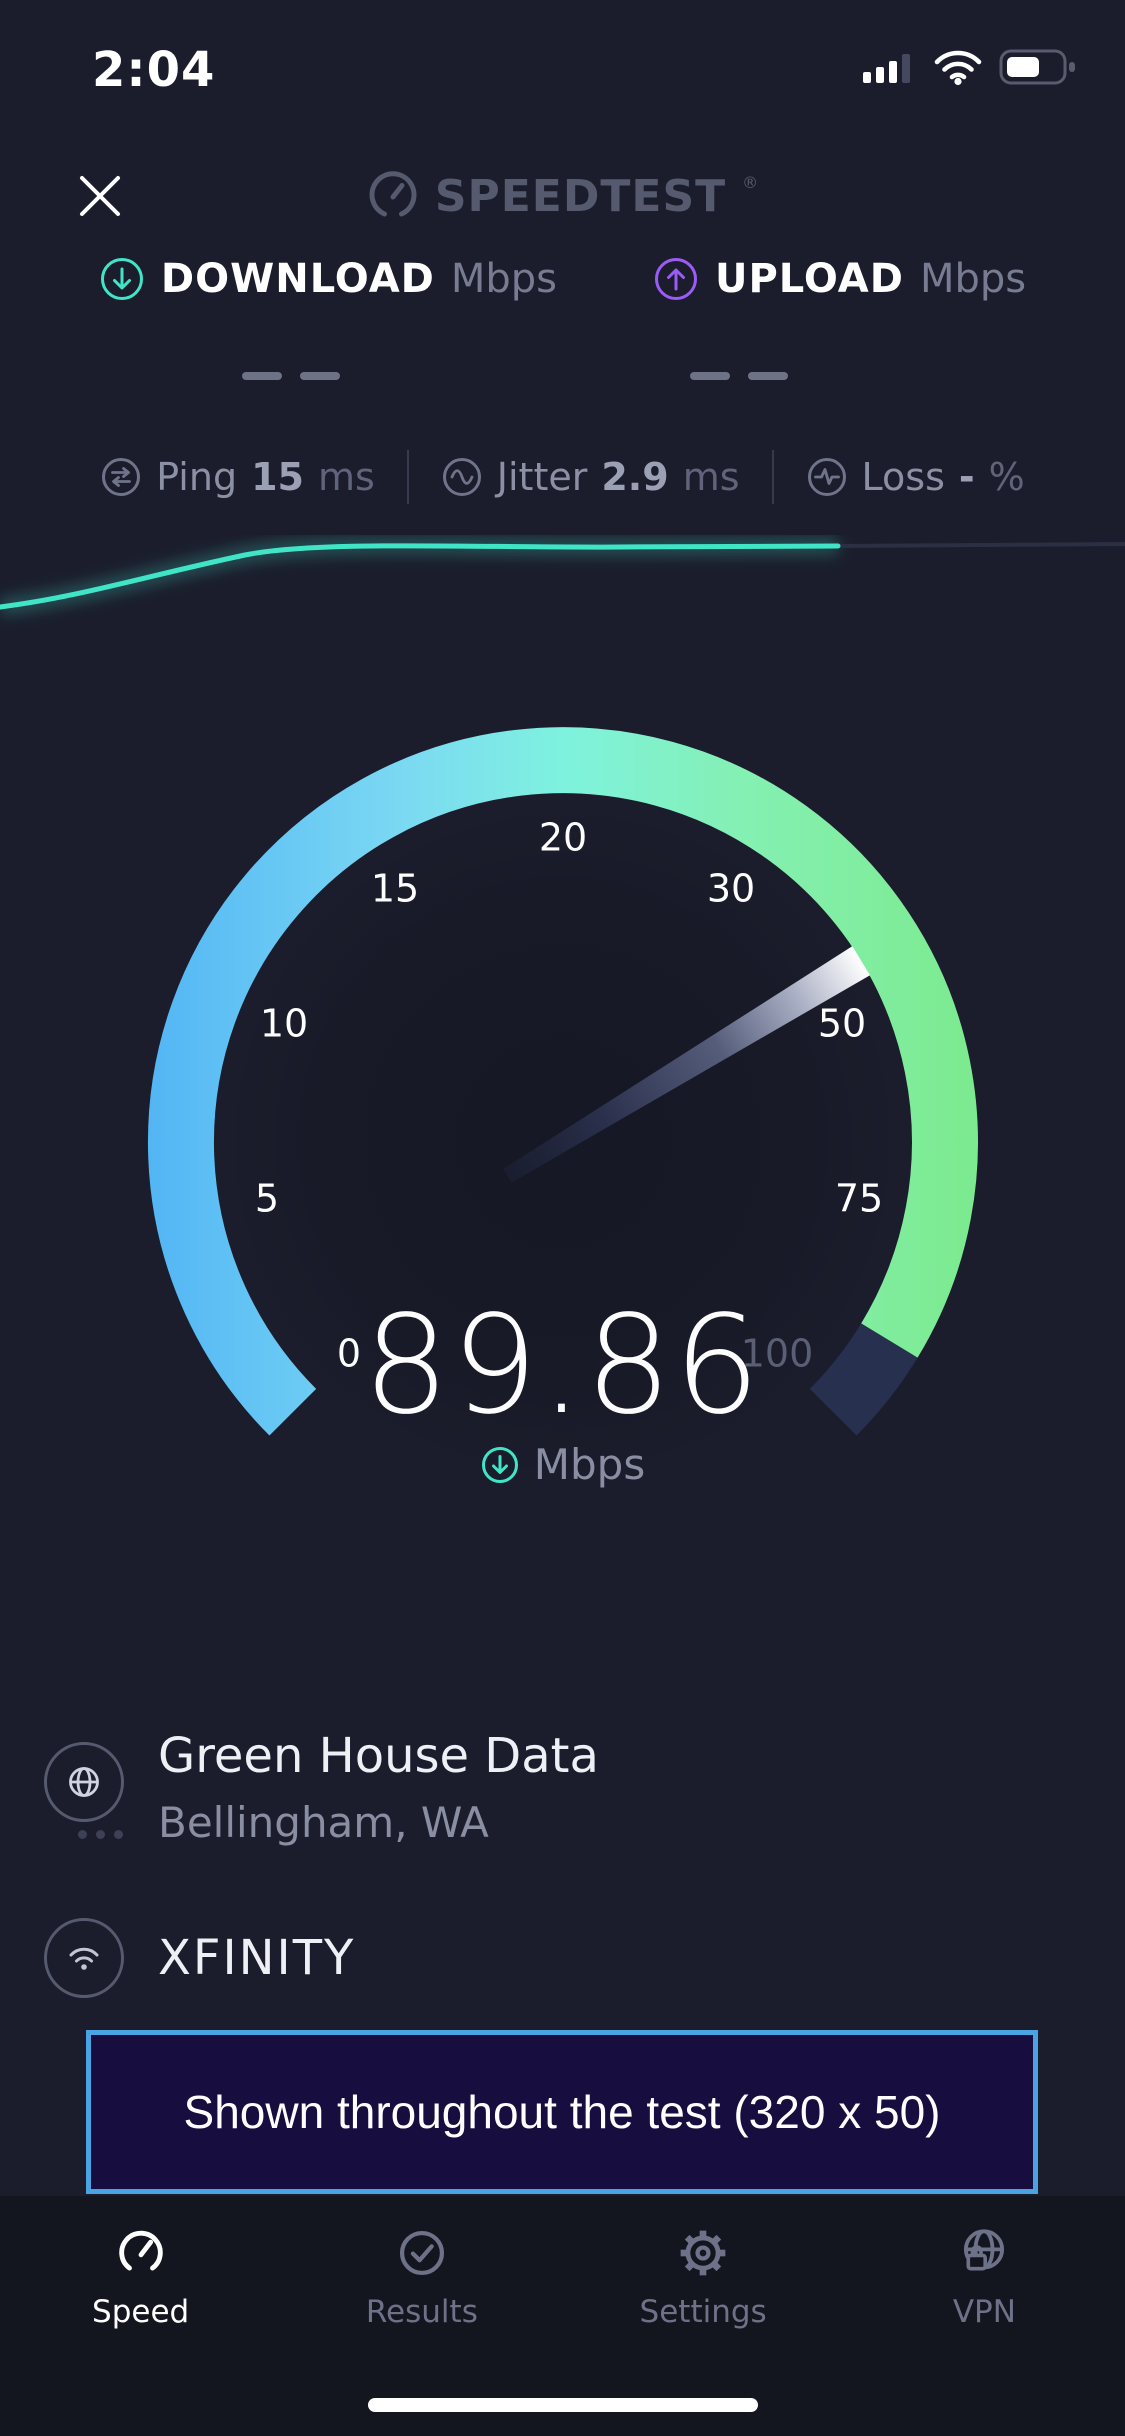 This screenshot has height=2436, width=1125. I want to click on wifi-icon, so click(958, 67).